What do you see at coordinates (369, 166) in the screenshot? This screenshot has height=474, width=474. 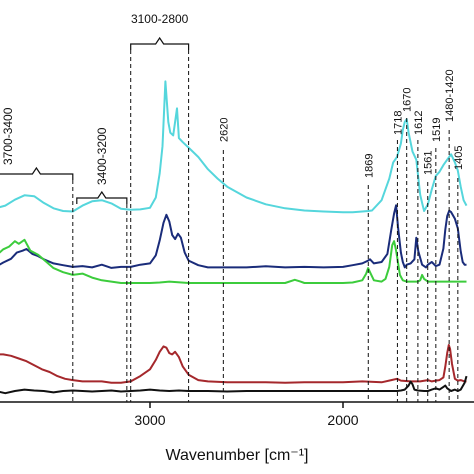 I see `peak-label-1869: 1869` at bounding box center [369, 166].